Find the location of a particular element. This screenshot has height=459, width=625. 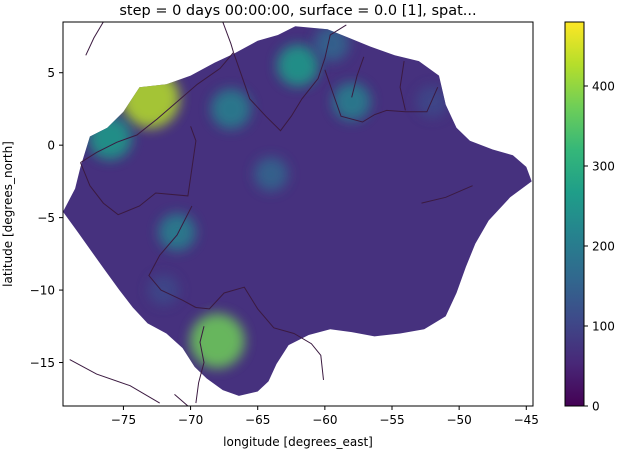

y-tick-label: −5 is located at coordinates (46, 218).